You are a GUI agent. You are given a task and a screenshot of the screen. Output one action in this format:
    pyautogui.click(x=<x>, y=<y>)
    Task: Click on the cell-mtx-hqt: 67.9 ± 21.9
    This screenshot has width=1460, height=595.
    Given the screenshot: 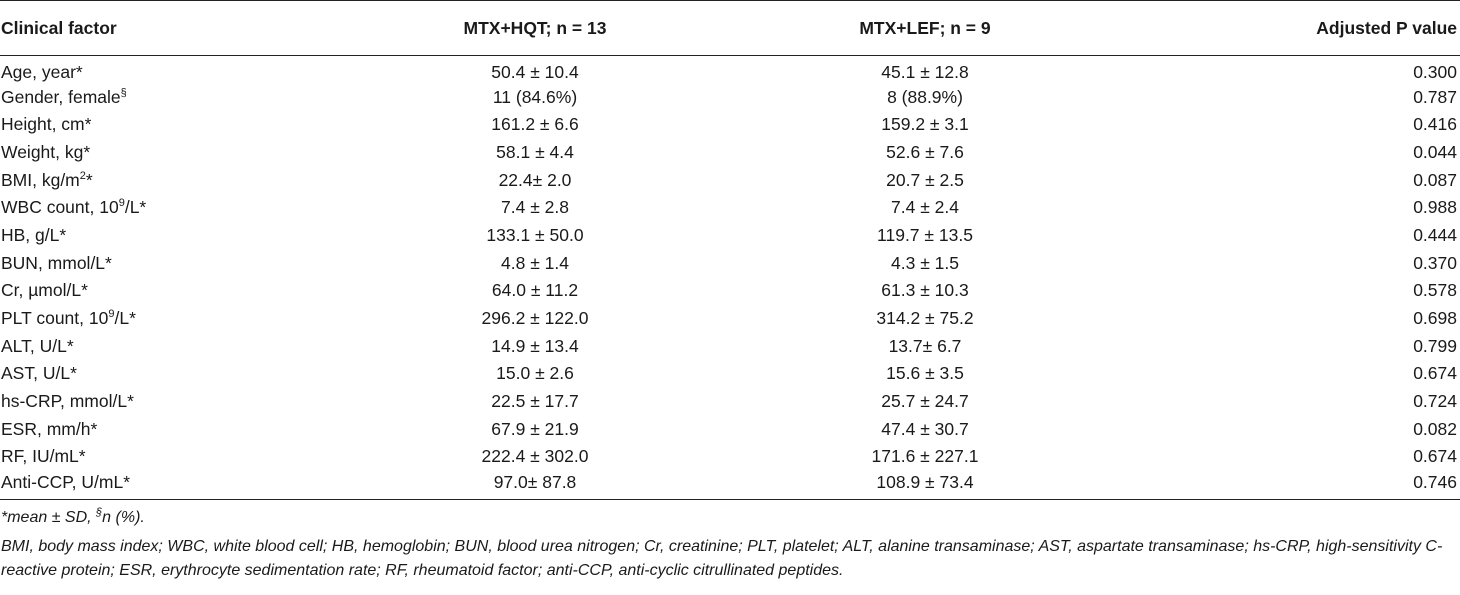 What is the action you would take?
    pyautogui.click(x=535, y=428)
    